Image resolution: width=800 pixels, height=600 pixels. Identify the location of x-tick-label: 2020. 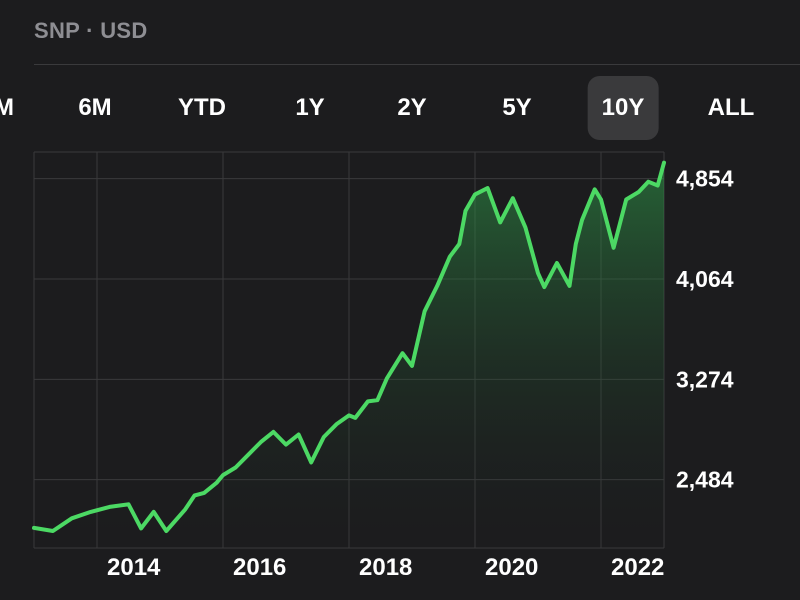
(511, 567).